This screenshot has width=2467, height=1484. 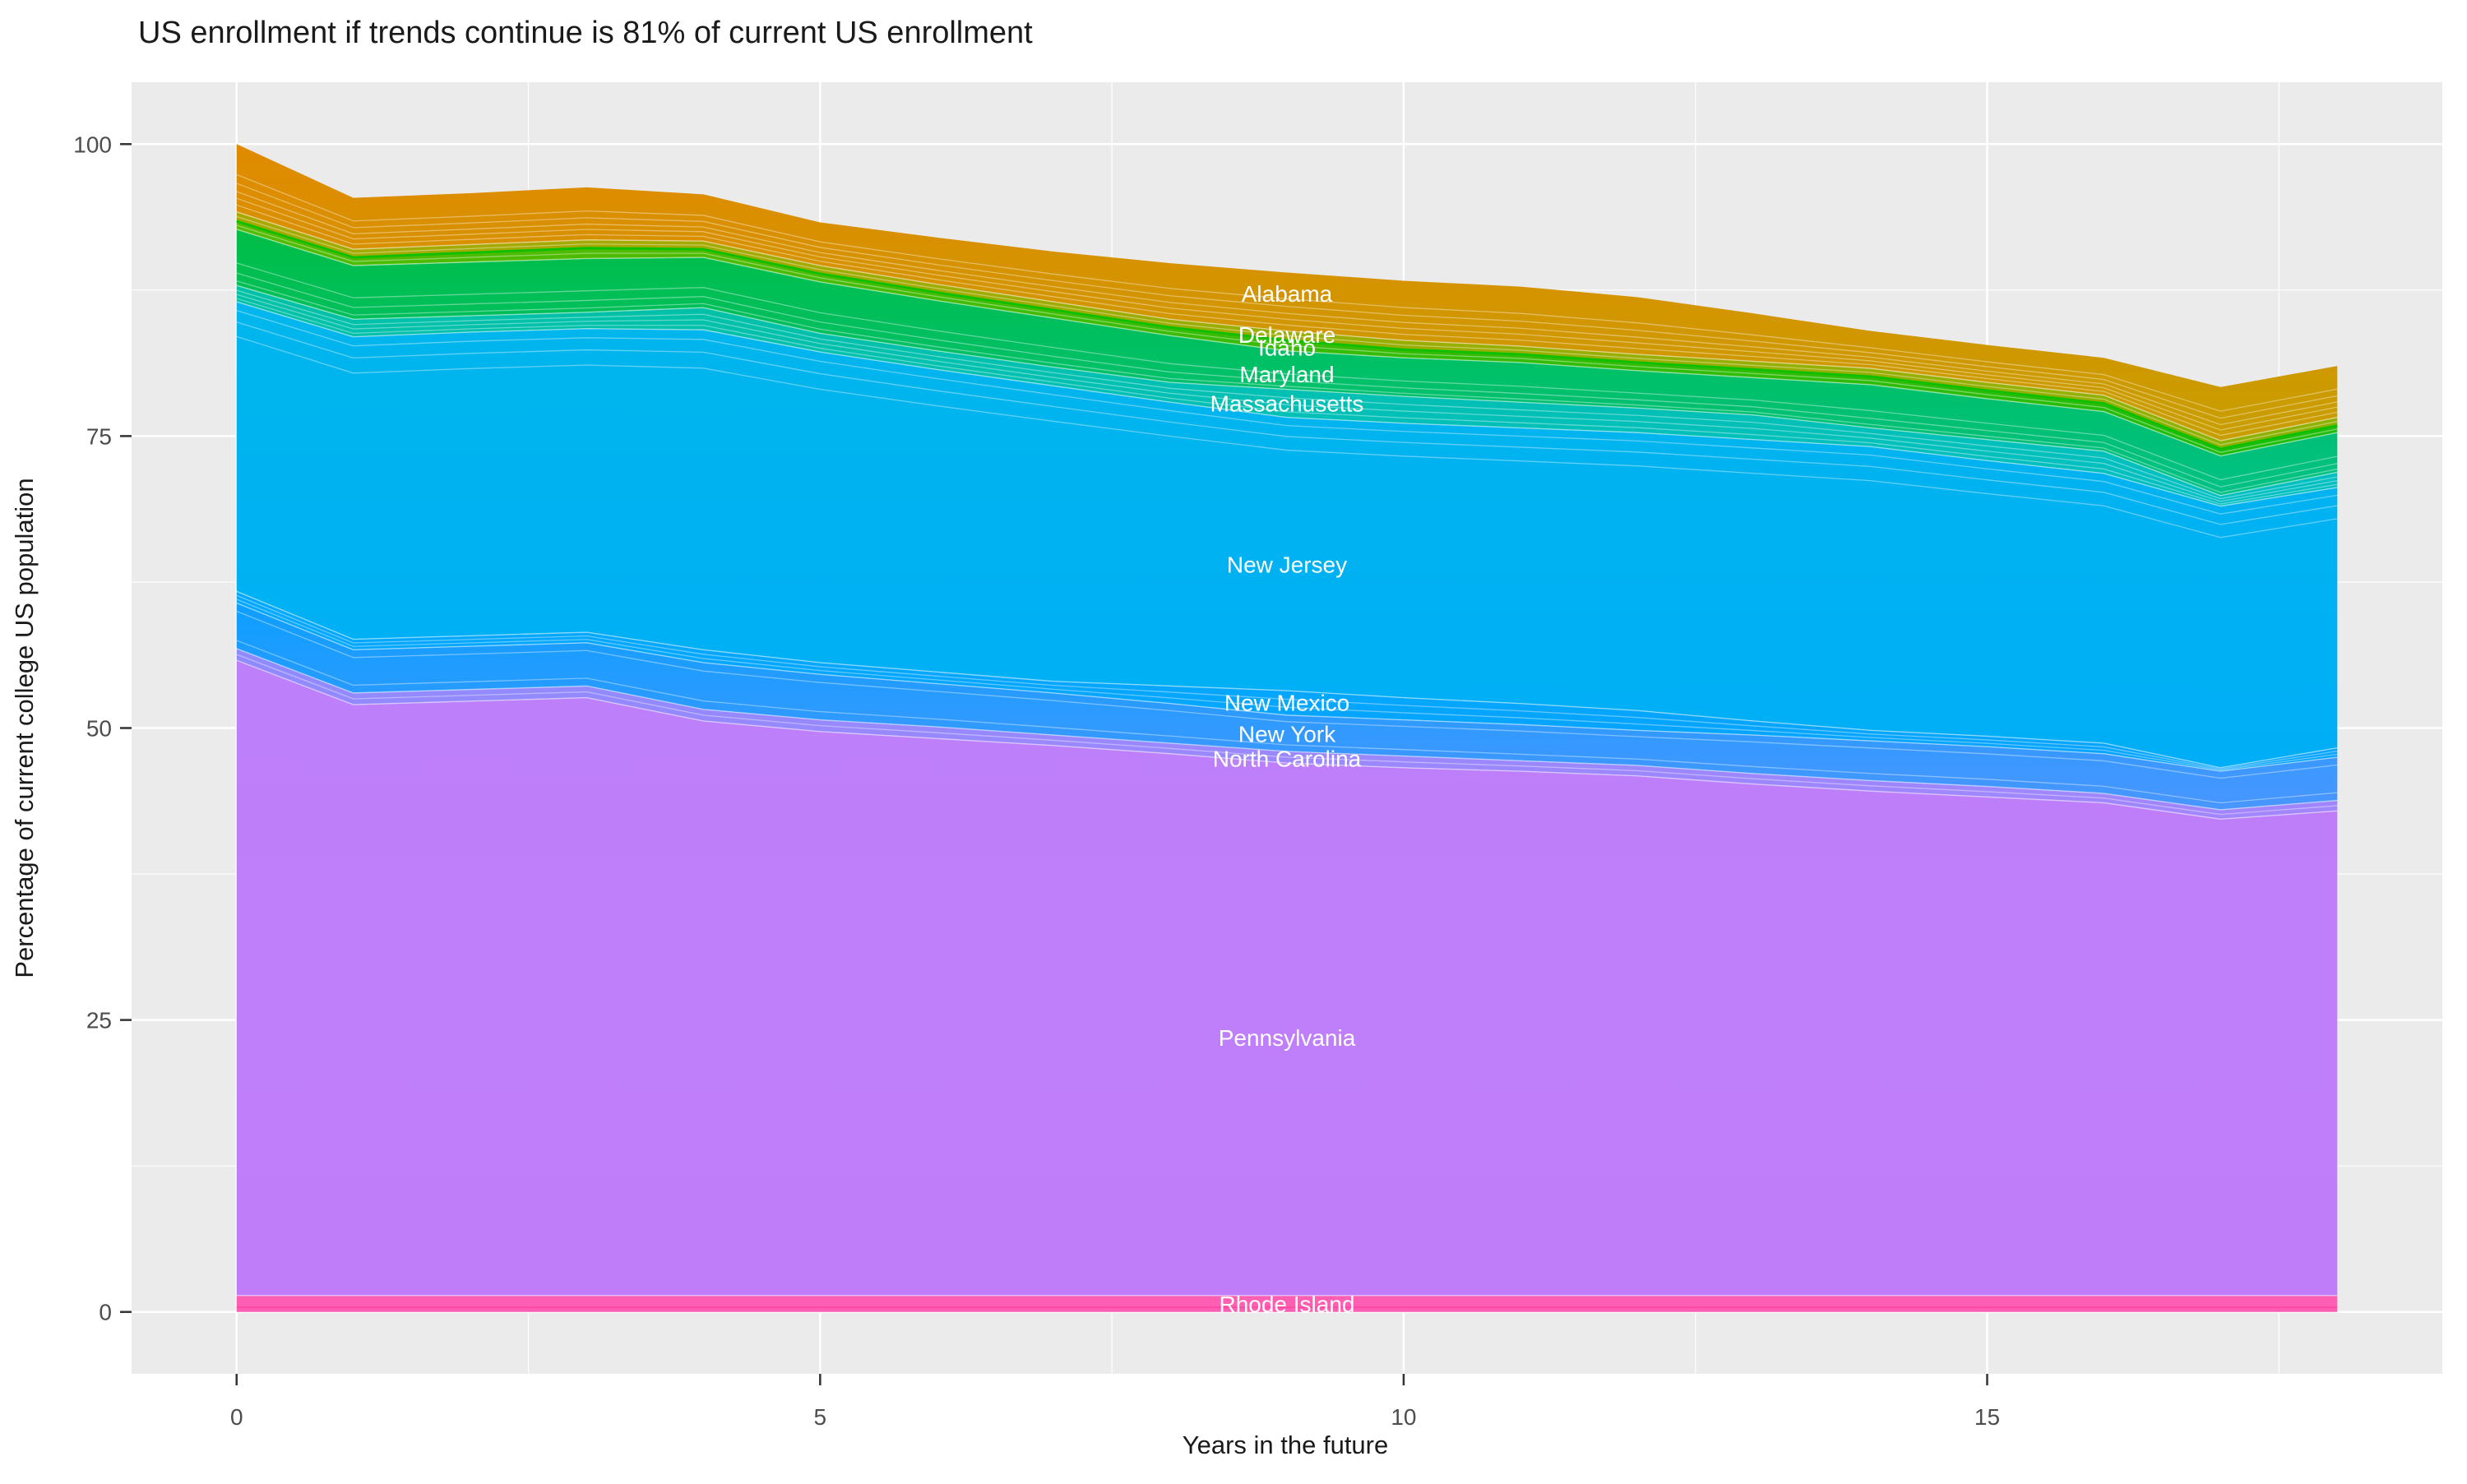 I want to click on state-label-north-carolina: North Carolina, so click(x=1287, y=758).